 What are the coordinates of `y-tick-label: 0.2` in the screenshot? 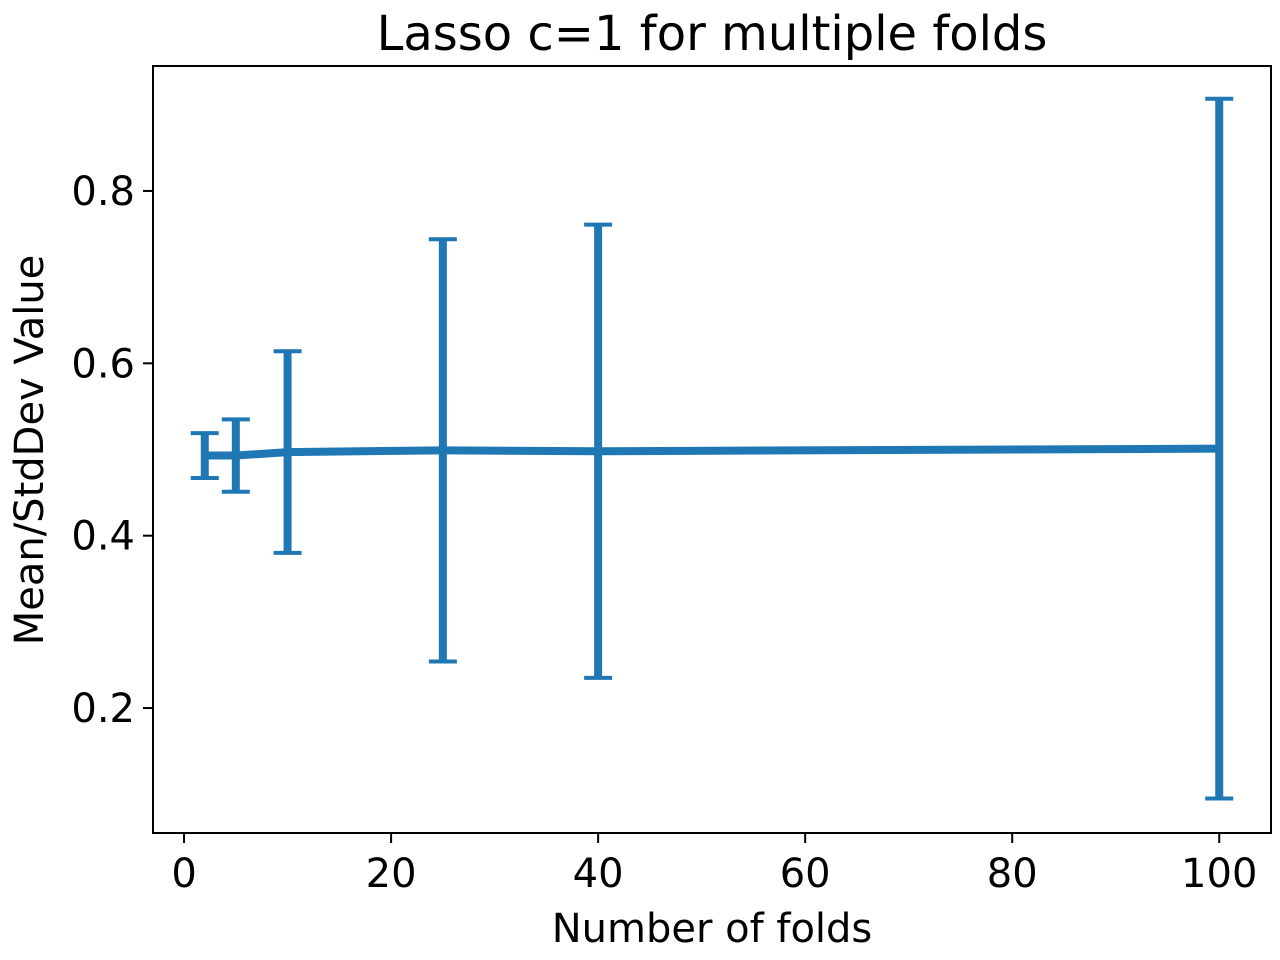 It's located at (103, 709).